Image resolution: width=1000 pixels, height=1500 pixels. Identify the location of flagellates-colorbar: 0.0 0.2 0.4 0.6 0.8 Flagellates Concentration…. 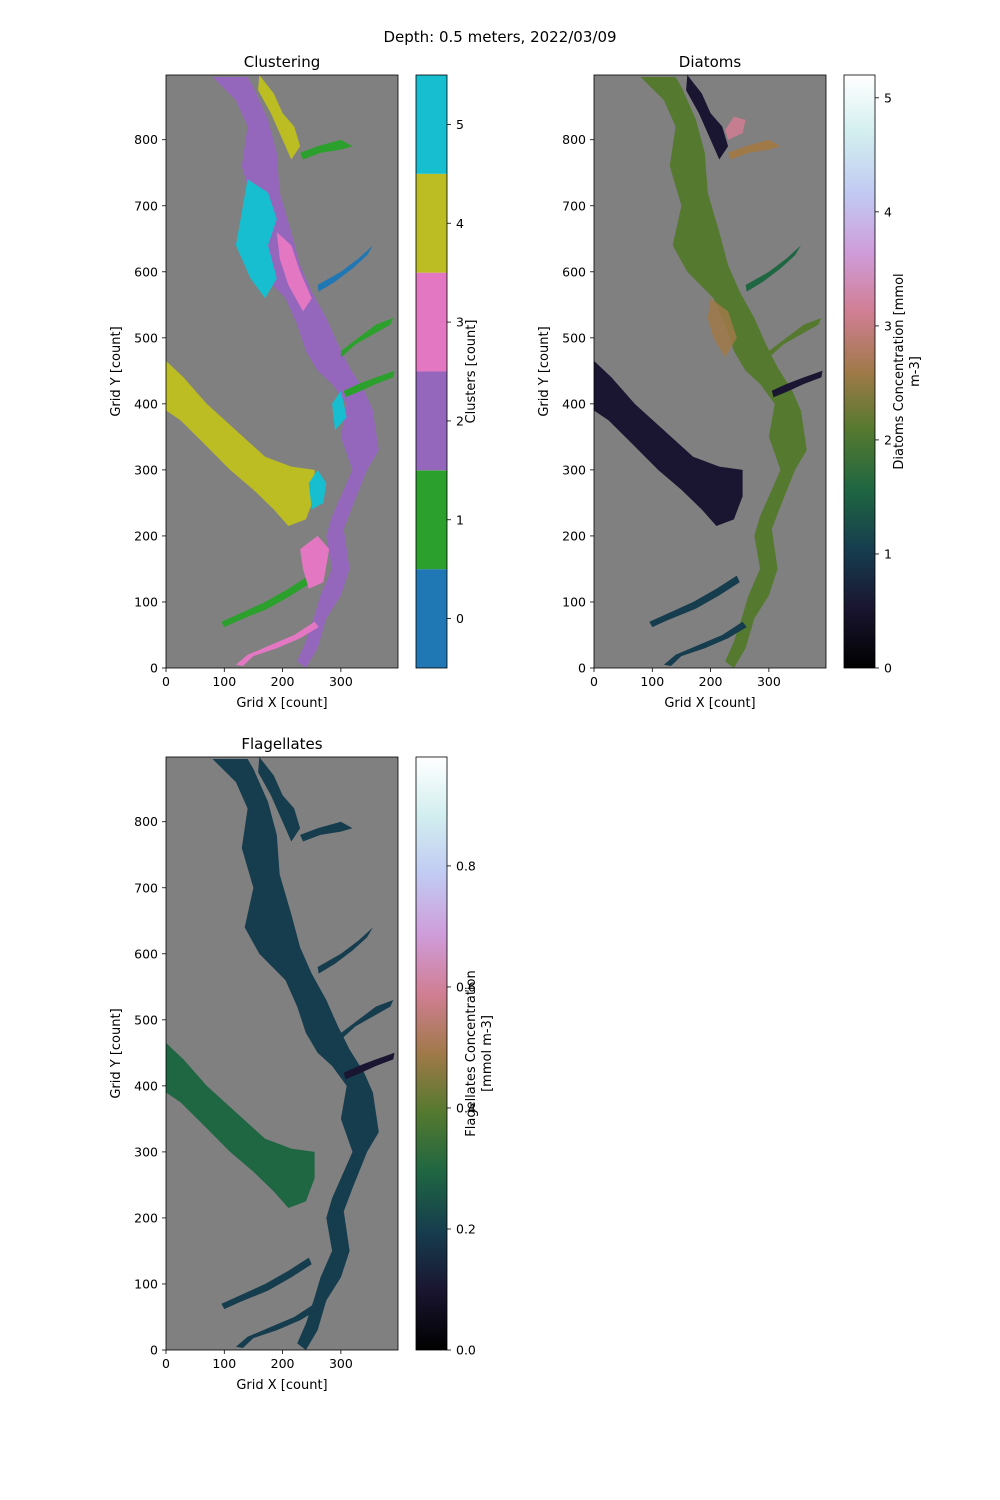
(455, 1057).